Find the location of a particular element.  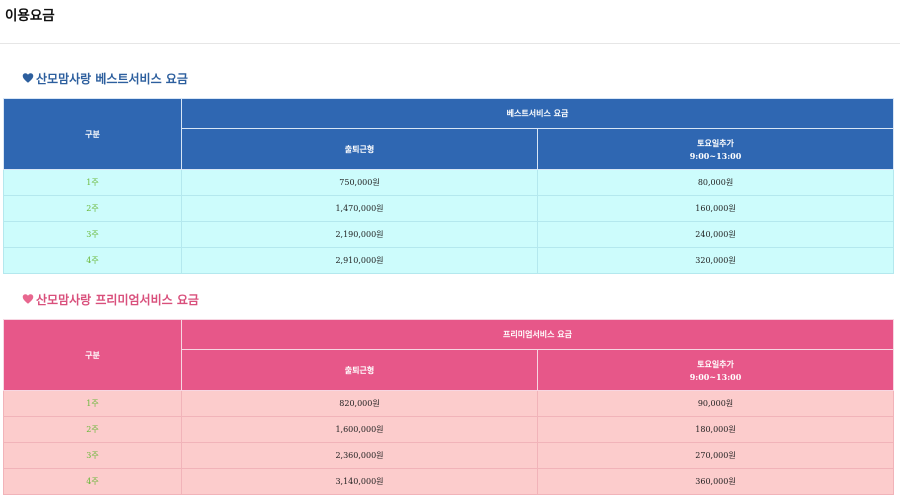

premium-header-saturday-time: 9:00~13:00 is located at coordinates (715, 376).